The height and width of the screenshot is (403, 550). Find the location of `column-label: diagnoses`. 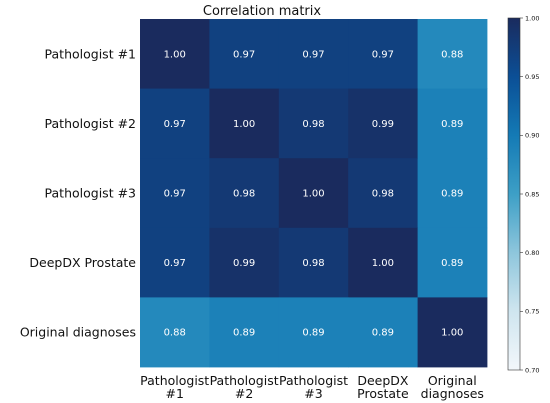

column-label: diagnoses is located at coordinates (452, 393).